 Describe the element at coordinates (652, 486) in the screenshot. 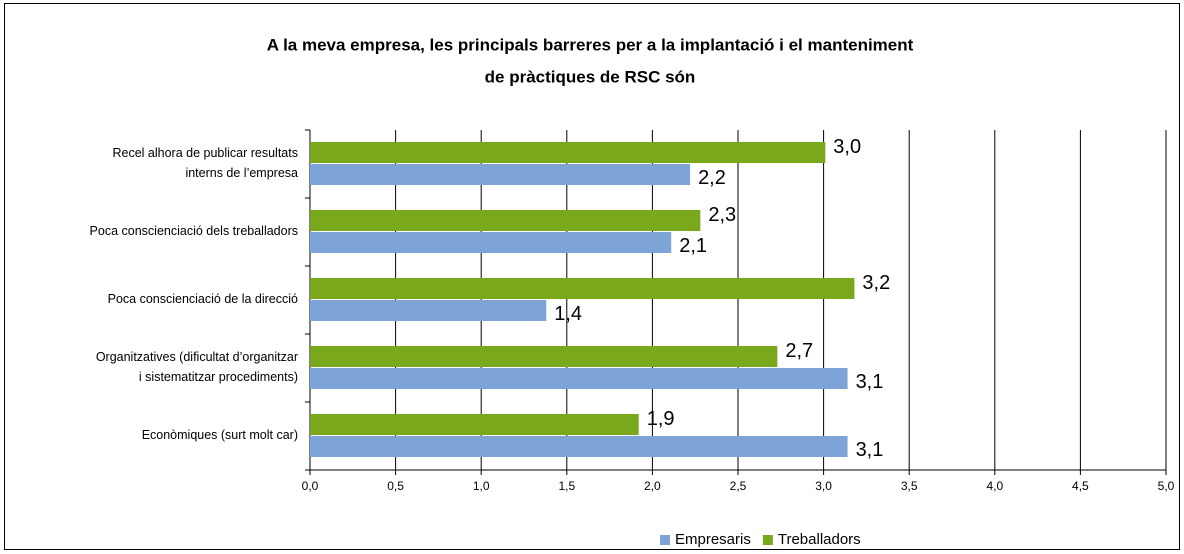

I see `x-tick-label: 2,0` at that location.